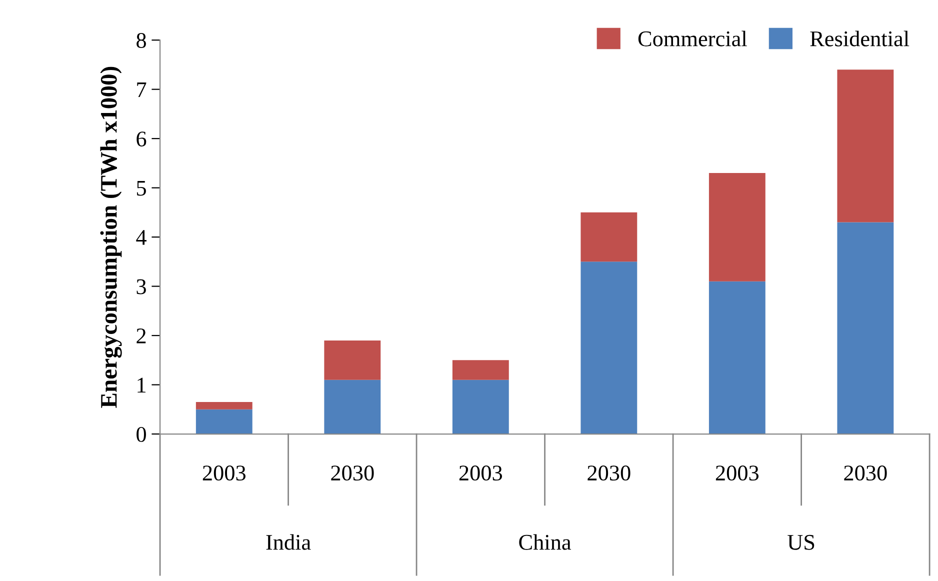  Describe the element at coordinates (692, 38) in the screenshot. I see `legend-label: Commercial` at that location.